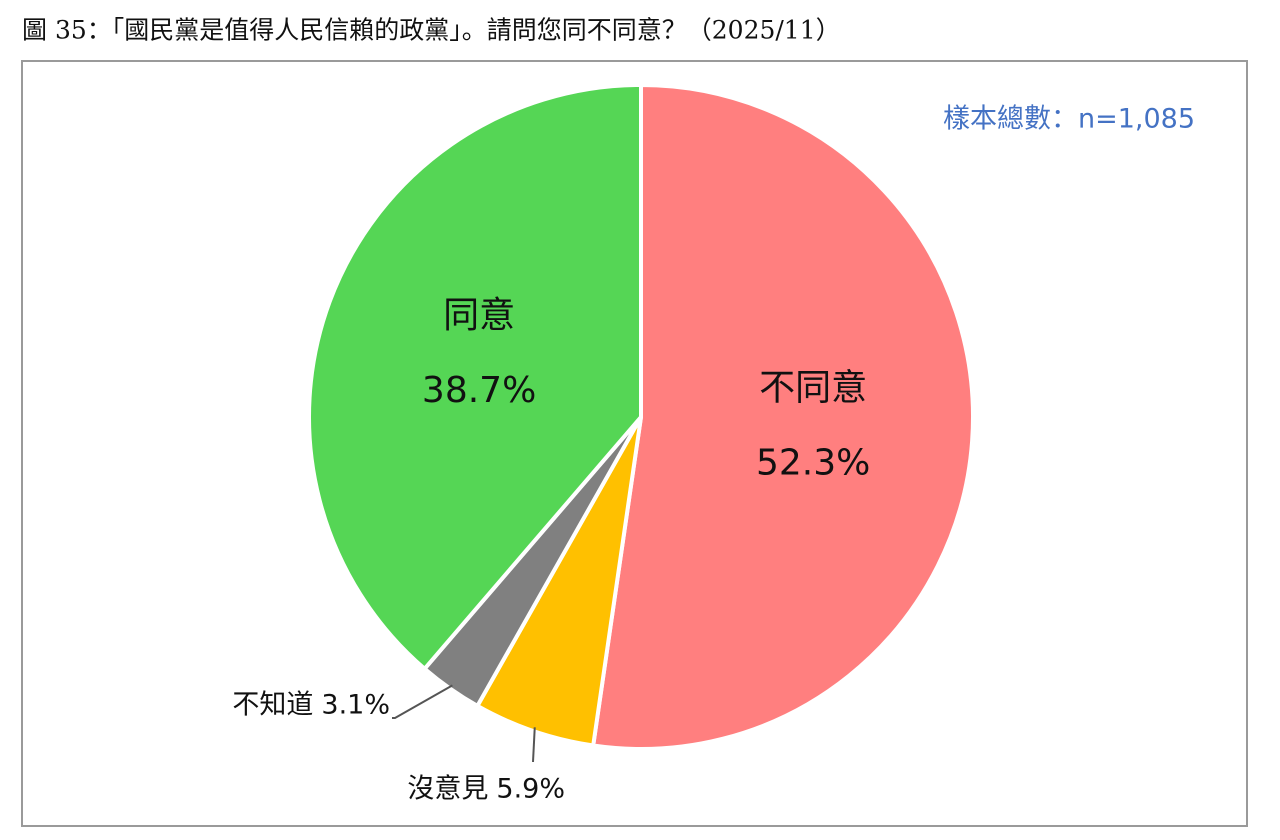 The image size is (1280, 840). What do you see at coordinates (479, 390) in the screenshot?
I see `data-label: 38.7%` at bounding box center [479, 390].